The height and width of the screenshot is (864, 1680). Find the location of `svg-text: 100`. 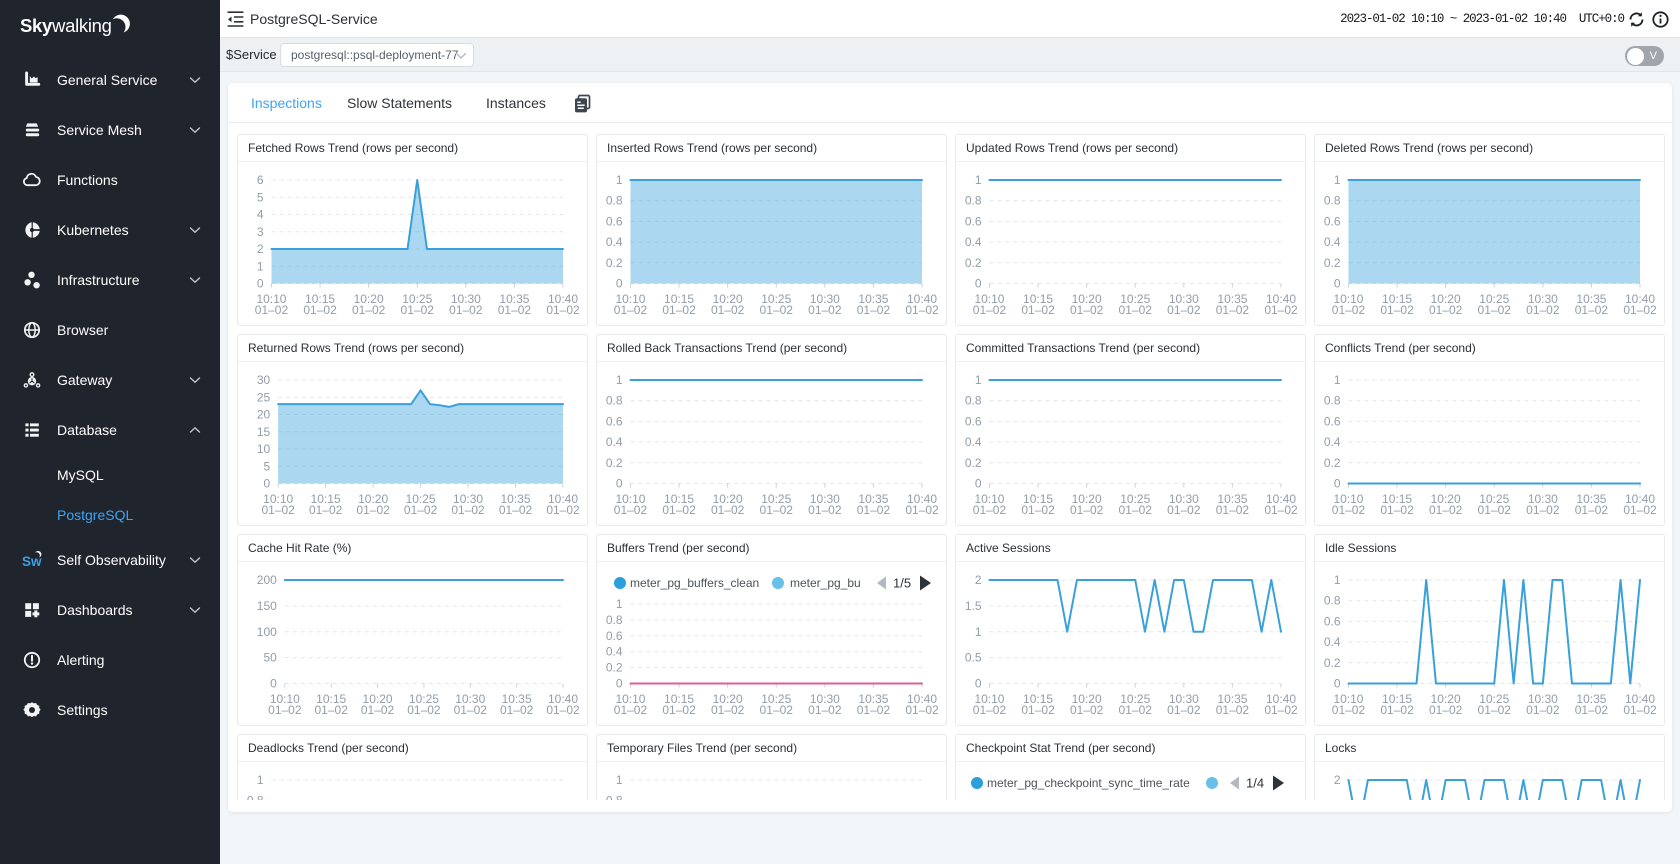

svg-text: 100 is located at coordinates (267, 632).